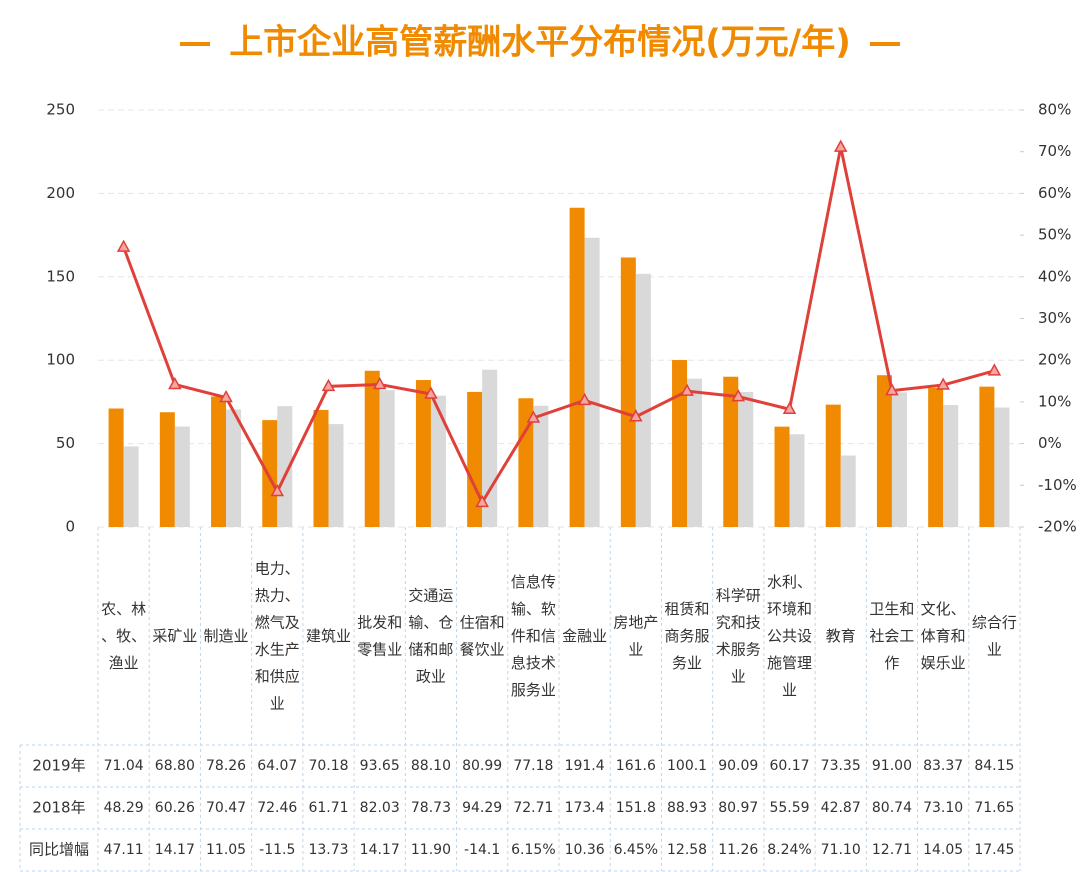  Describe the element at coordinates (226, 636) in the screenshot. I see `x-tick-label: 制造业` at that location.